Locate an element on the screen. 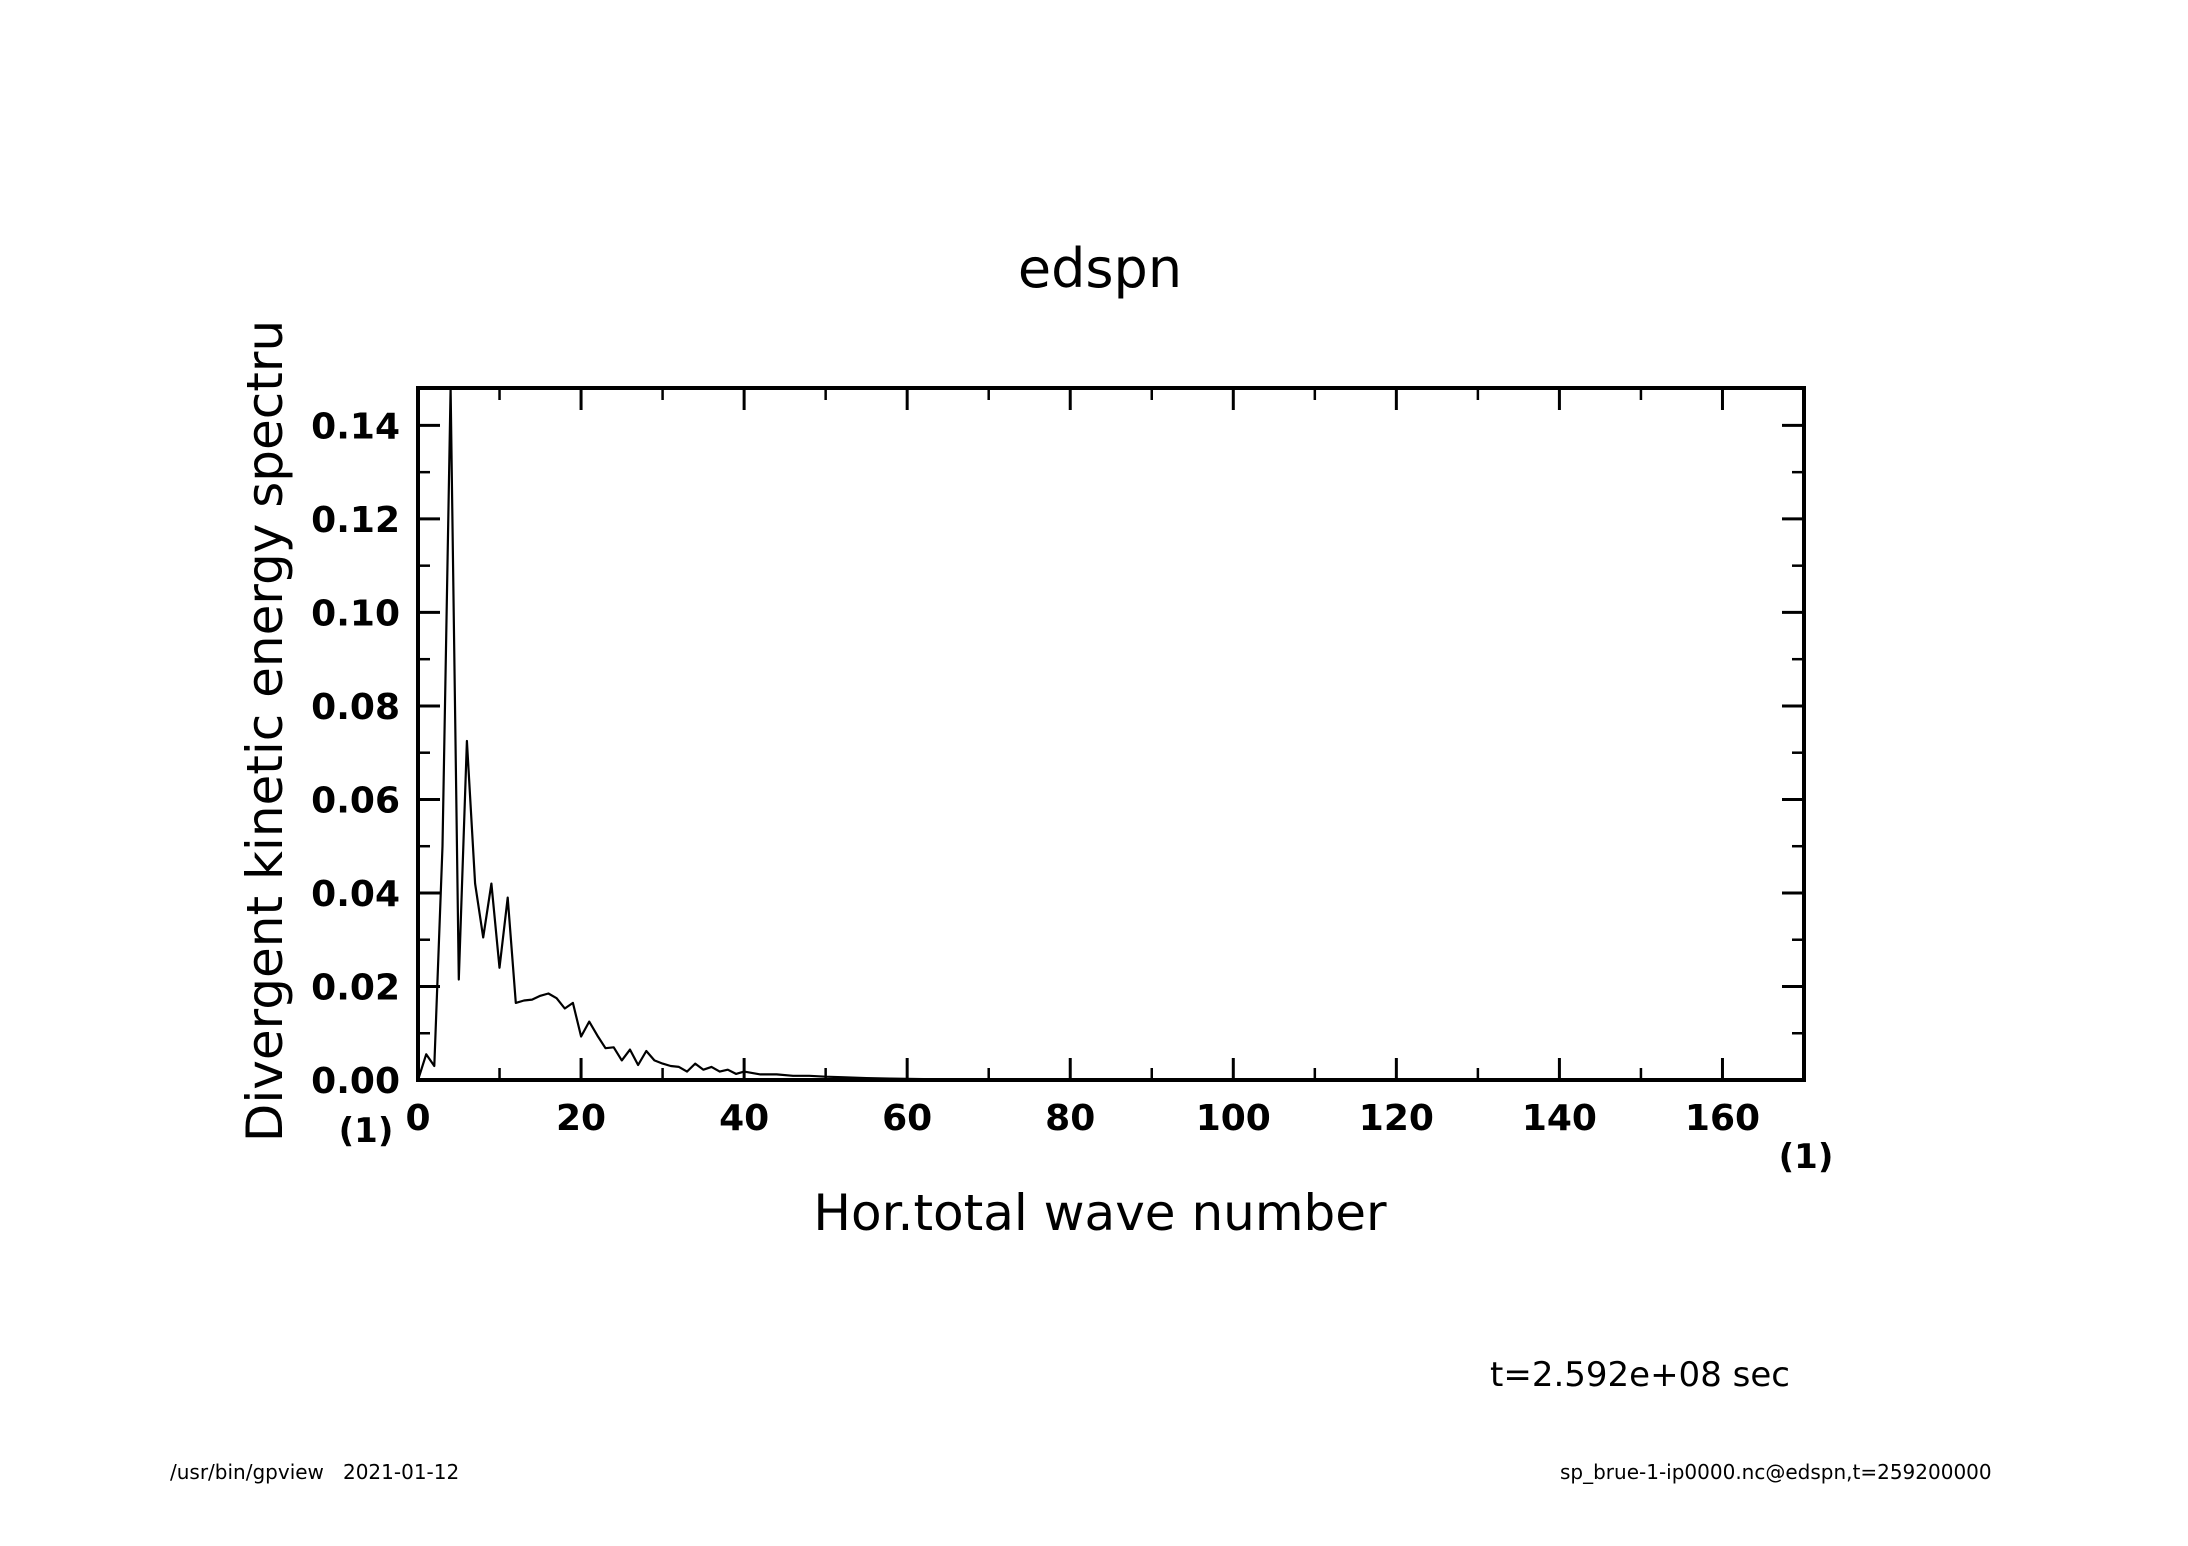  time-annotation: t=2.592e+08 sec is located at coordinates (1640, 1375).